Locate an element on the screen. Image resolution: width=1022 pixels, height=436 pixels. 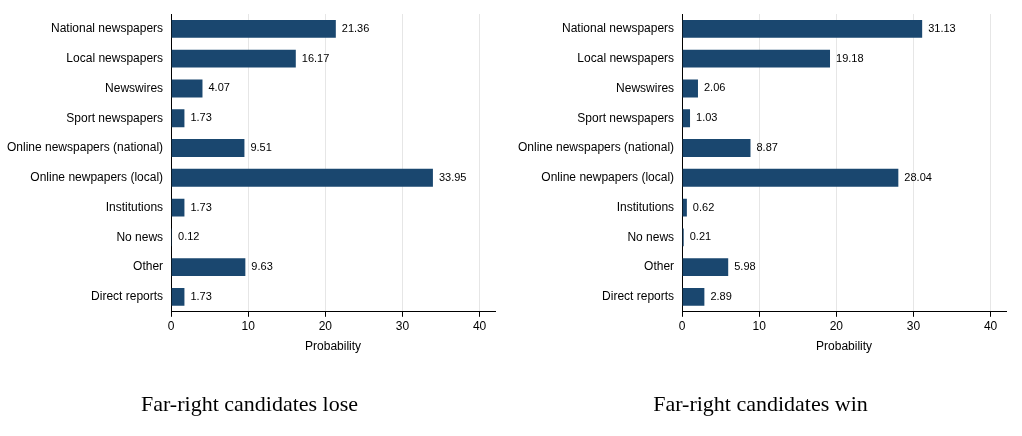
data-label: 0.21 is located at coordinates (700, 236).